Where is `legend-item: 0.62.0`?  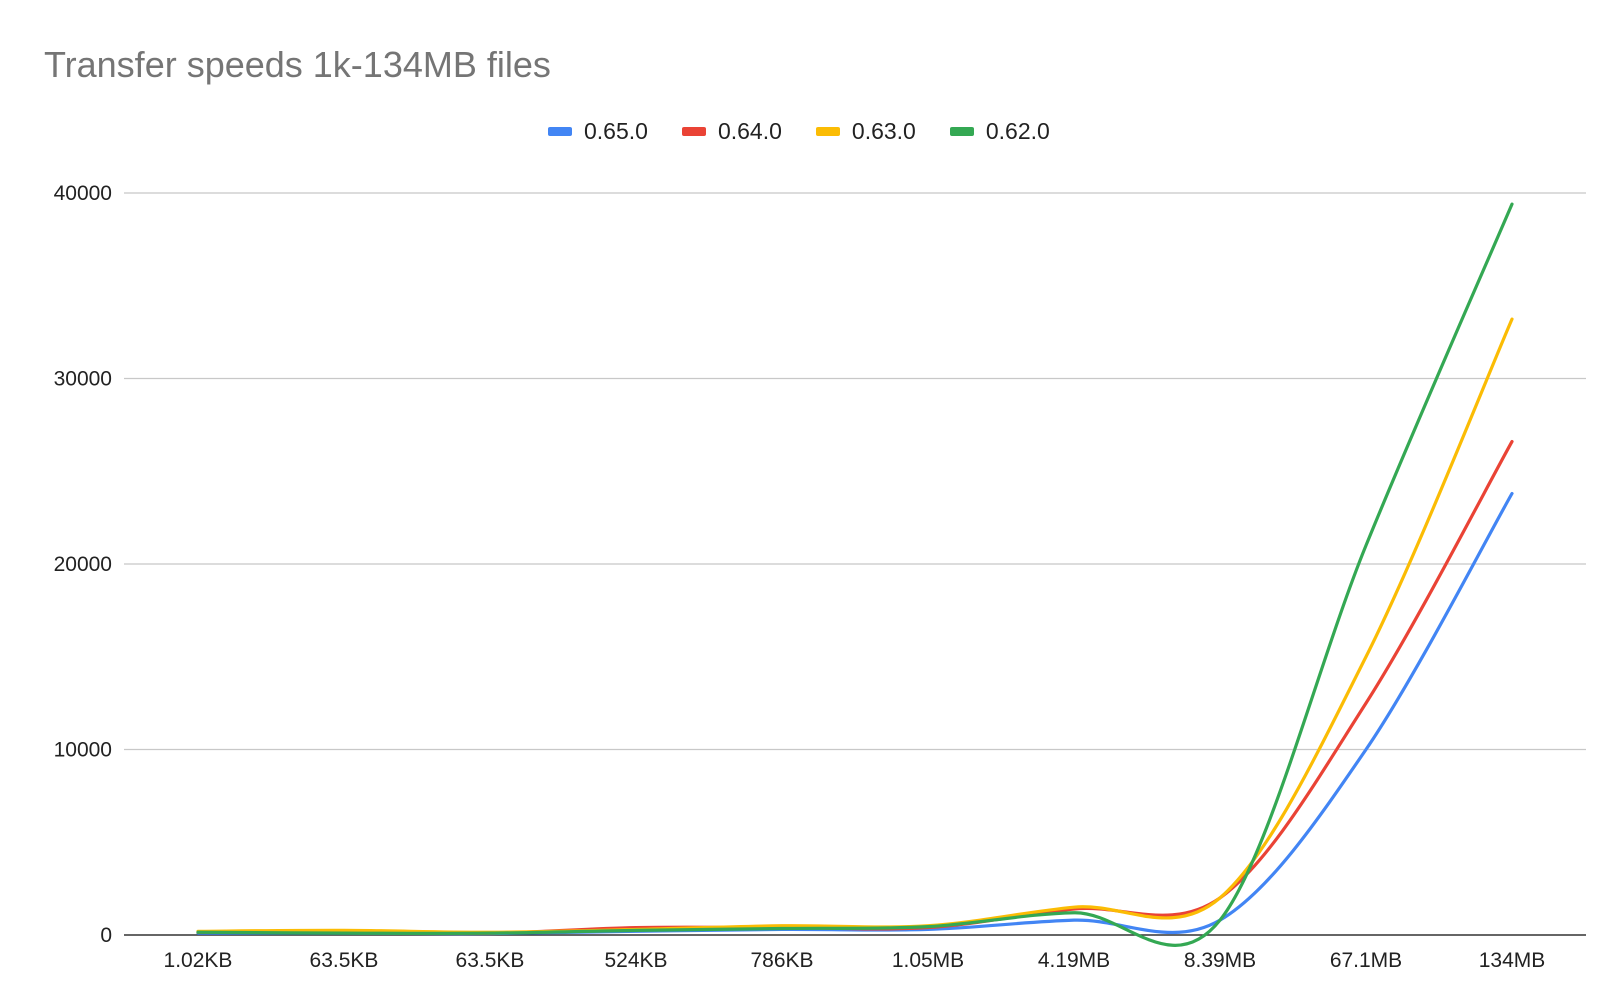
legend-item: 0.62.0 is located at coordinates (999, 131).